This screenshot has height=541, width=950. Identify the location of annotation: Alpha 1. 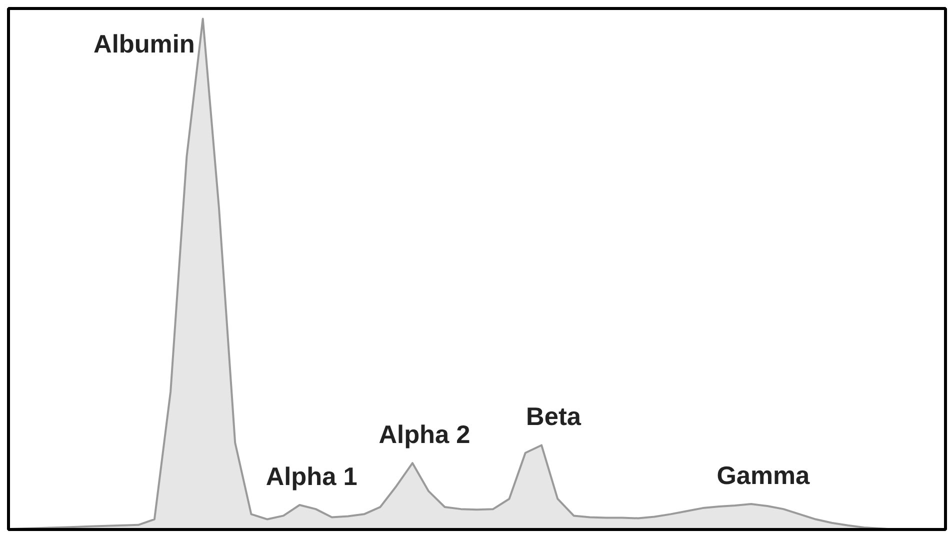
(312, 476).